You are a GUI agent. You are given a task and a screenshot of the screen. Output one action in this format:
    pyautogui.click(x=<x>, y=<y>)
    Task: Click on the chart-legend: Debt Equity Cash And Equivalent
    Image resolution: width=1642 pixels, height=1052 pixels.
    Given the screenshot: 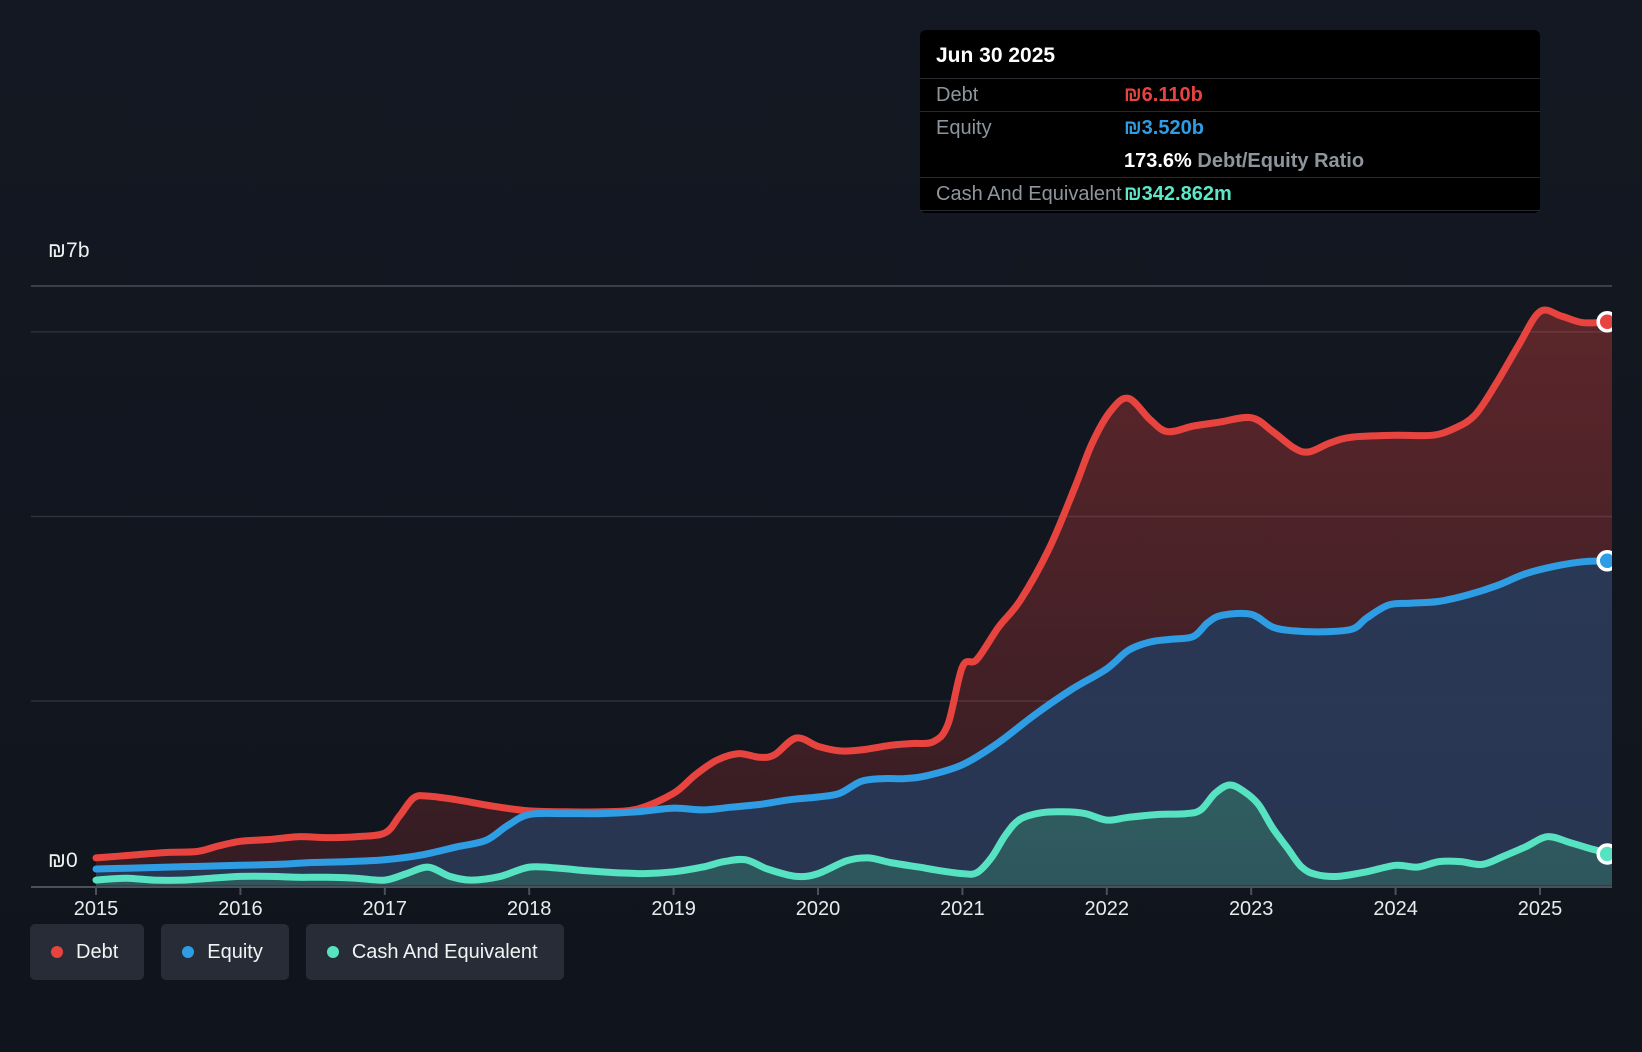 What is the action you would take?
    pyautogui.click(x=297, y=952)
    